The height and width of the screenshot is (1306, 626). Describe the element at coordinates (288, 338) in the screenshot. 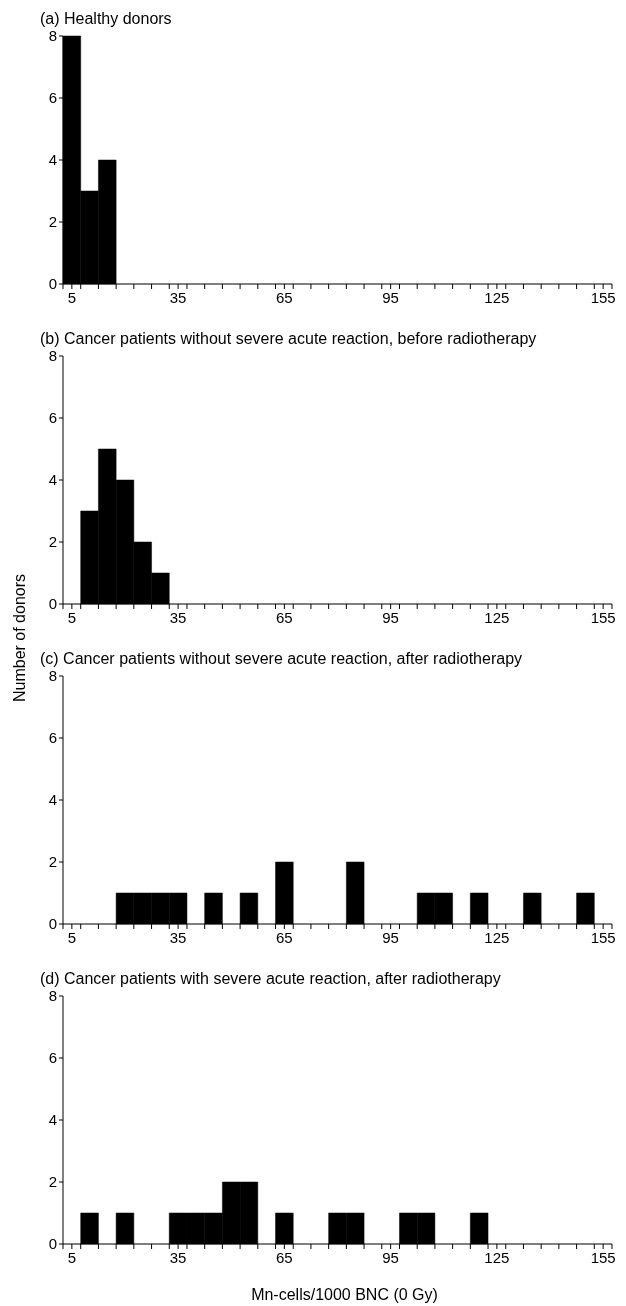

I see `chart-title: (b) Cancer patients without severe acute reaction, before radiotherapy` at that location.